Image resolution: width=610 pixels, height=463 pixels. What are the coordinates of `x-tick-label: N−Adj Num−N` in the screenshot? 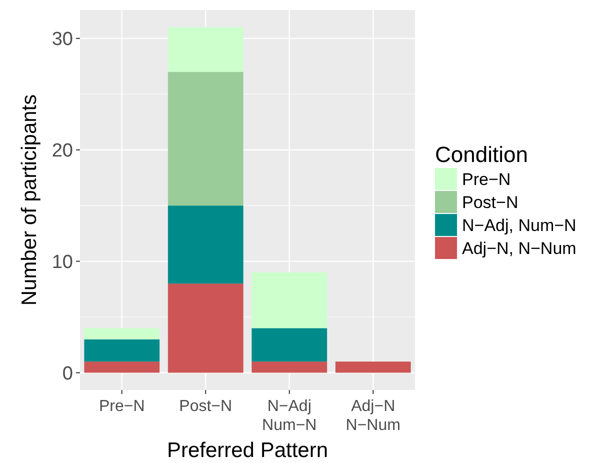 It's located at (289, 416).